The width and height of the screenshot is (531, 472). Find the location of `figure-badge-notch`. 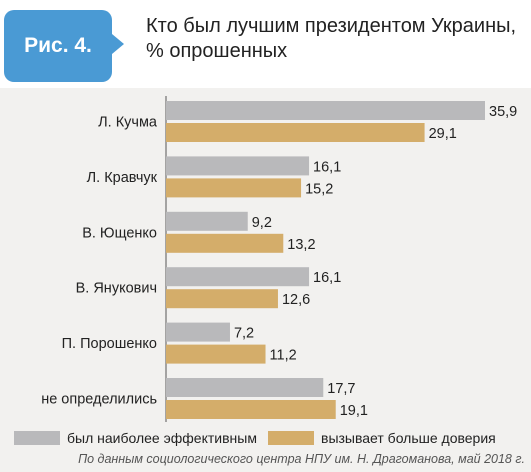

figure-badge-notch is located at coordinates (118, 44).